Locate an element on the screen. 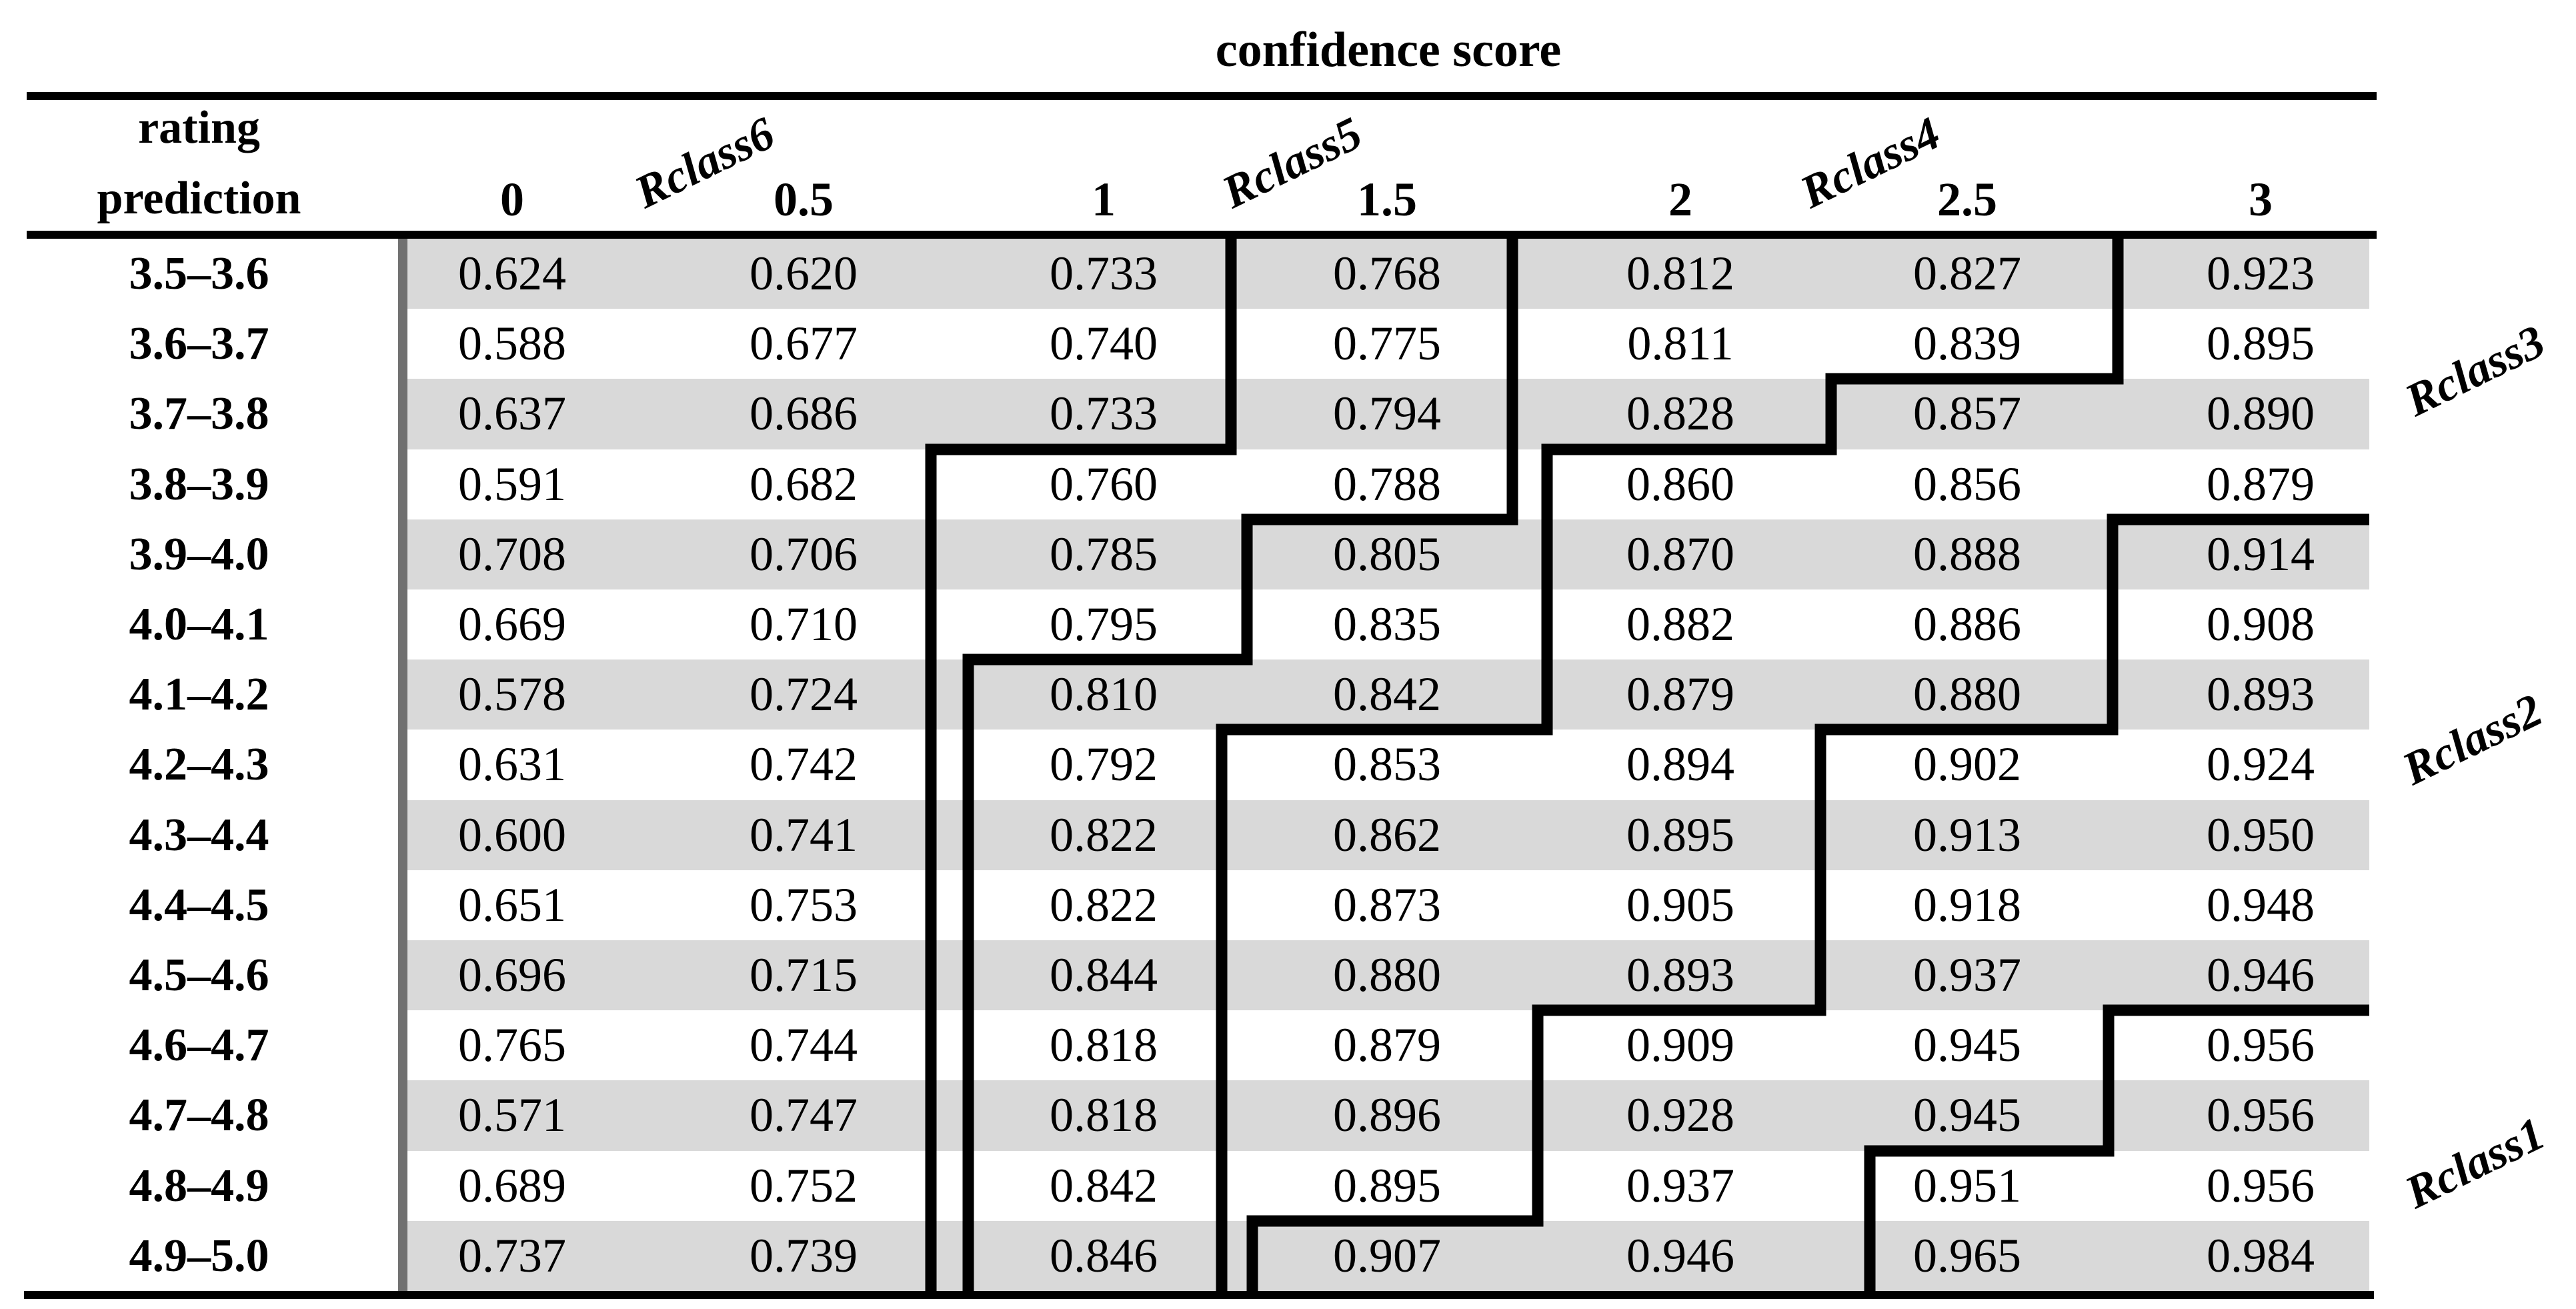 This screenshot has width=2576, height=1309. cell-value: 0.956 is located at coordinates (2261, 1115).